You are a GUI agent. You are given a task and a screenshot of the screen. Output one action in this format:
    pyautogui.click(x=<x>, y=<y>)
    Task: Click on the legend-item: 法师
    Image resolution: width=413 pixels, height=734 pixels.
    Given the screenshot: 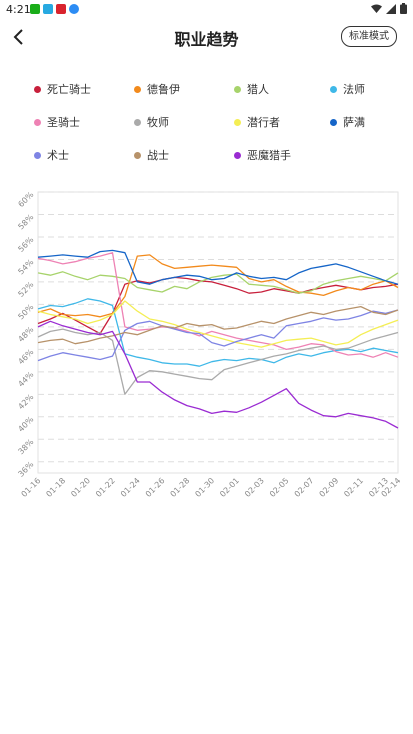 What is the action you would take?
    pyautogui.click(x=347, y=89)
    